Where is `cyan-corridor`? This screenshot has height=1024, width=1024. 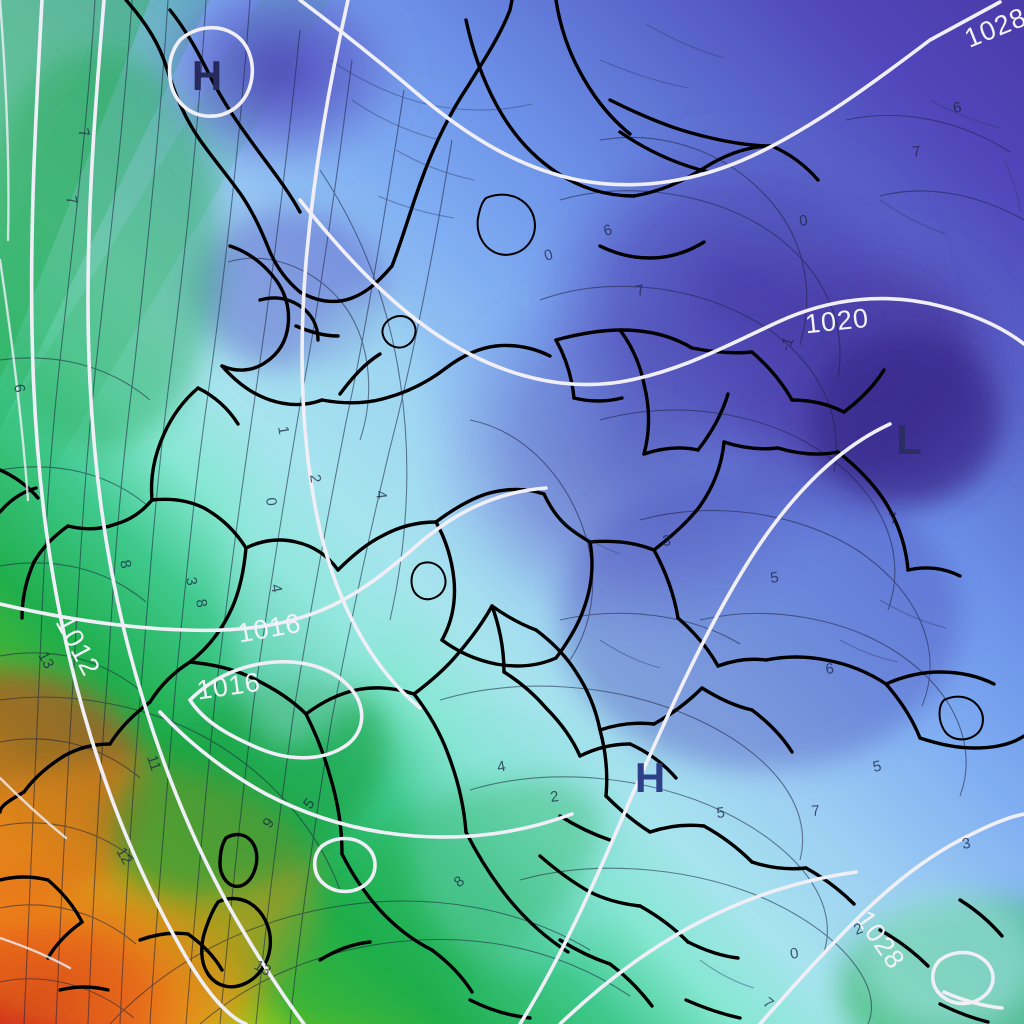 cyan-corridor is located at coordinates (330, 520).